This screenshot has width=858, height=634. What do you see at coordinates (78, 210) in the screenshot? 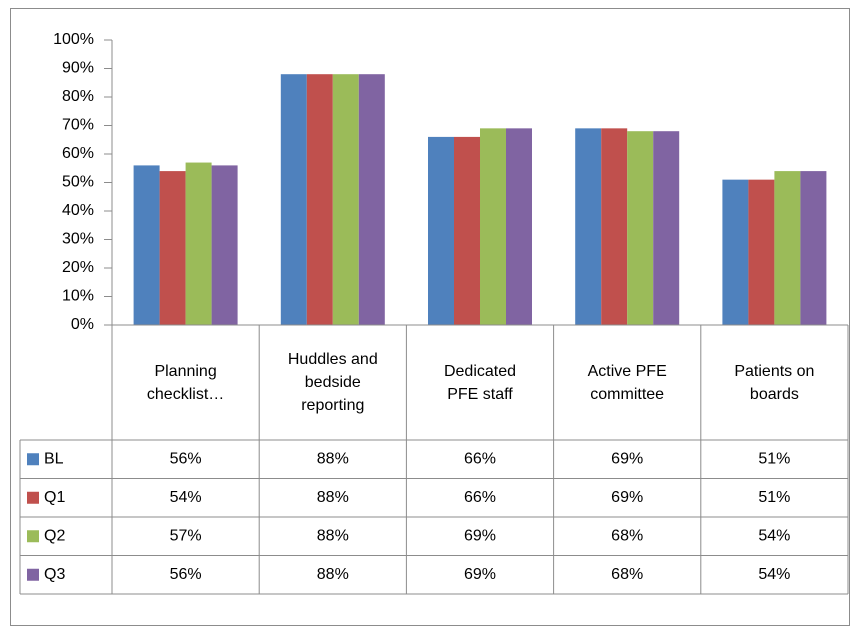
I see `y-tick-label: 40%` at bounding box center [78, 210].